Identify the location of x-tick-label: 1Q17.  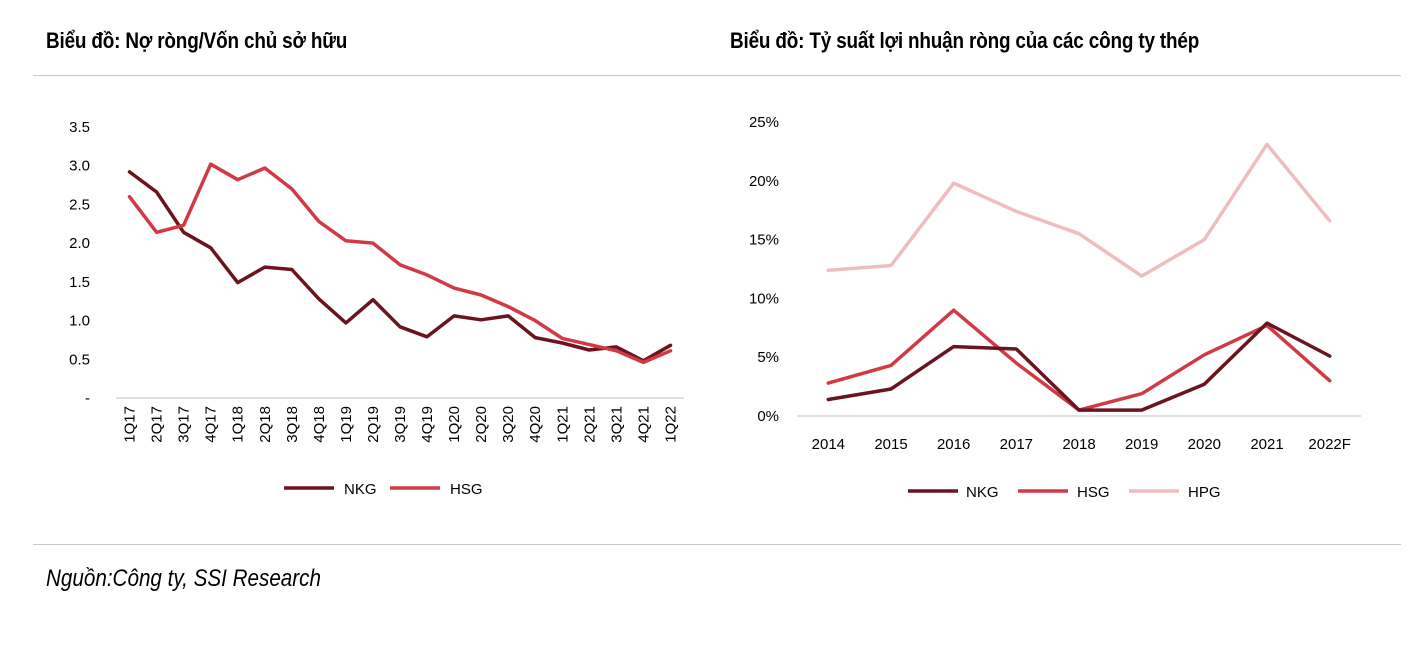
(130, 424).